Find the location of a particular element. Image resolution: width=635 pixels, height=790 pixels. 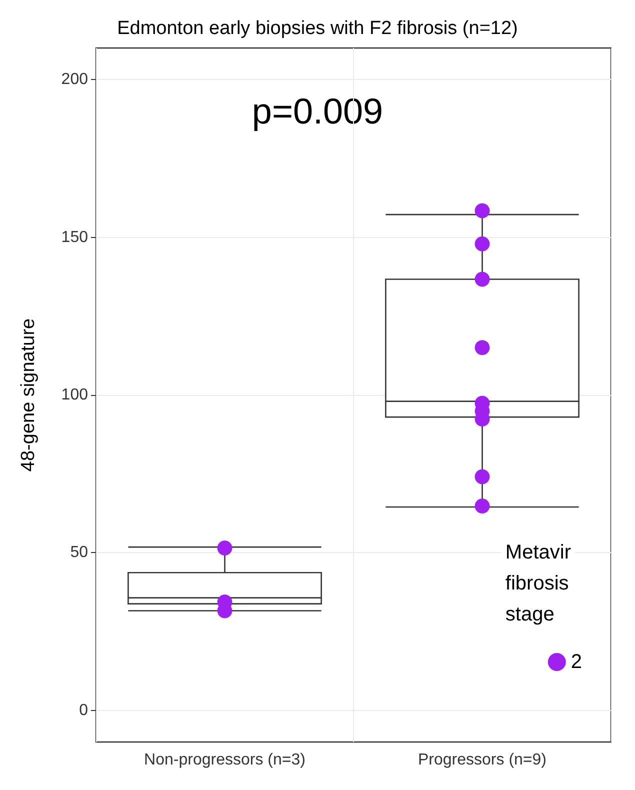

y-tick-label: 100 is located at coordinates (74, 395).